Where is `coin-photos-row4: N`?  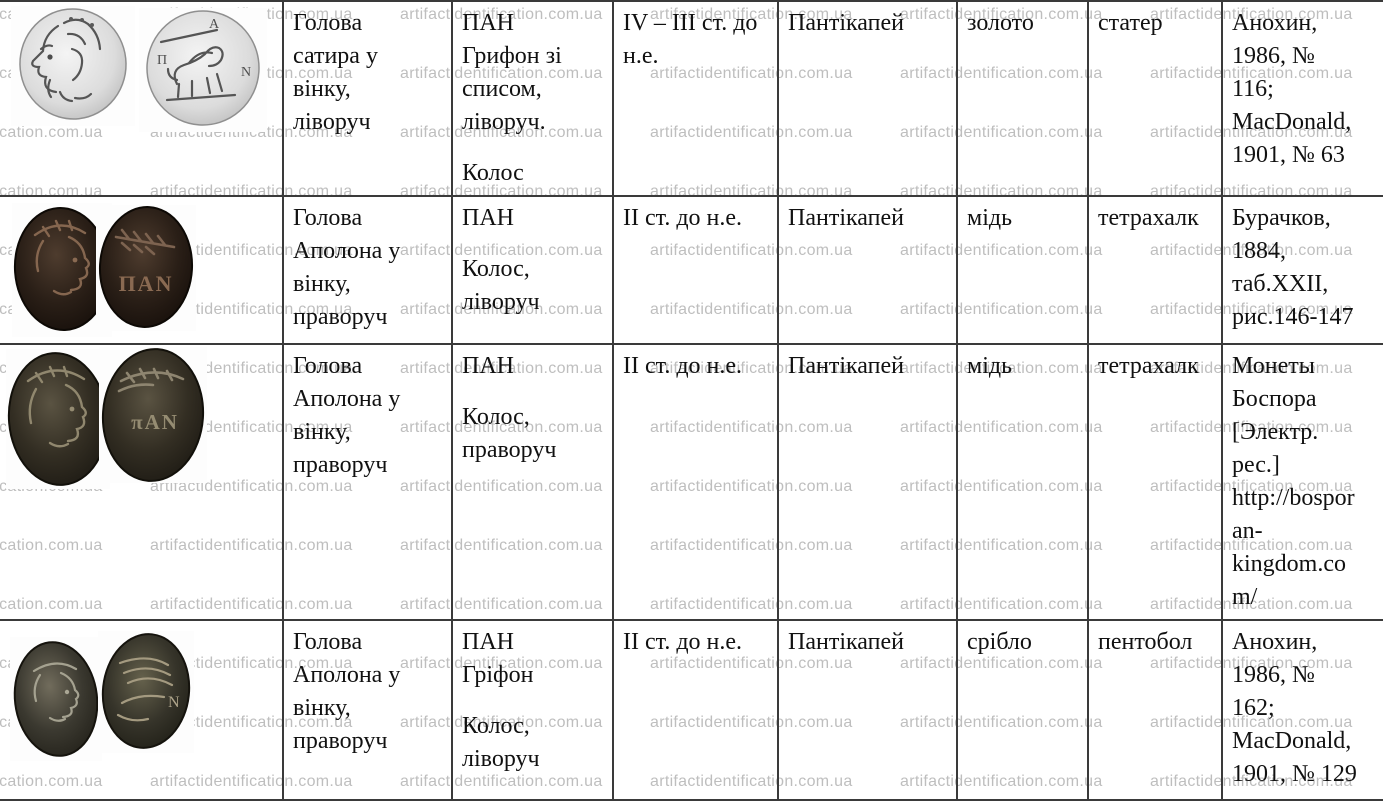
coin-photos-row4: N is located at coordinates (102, 696).